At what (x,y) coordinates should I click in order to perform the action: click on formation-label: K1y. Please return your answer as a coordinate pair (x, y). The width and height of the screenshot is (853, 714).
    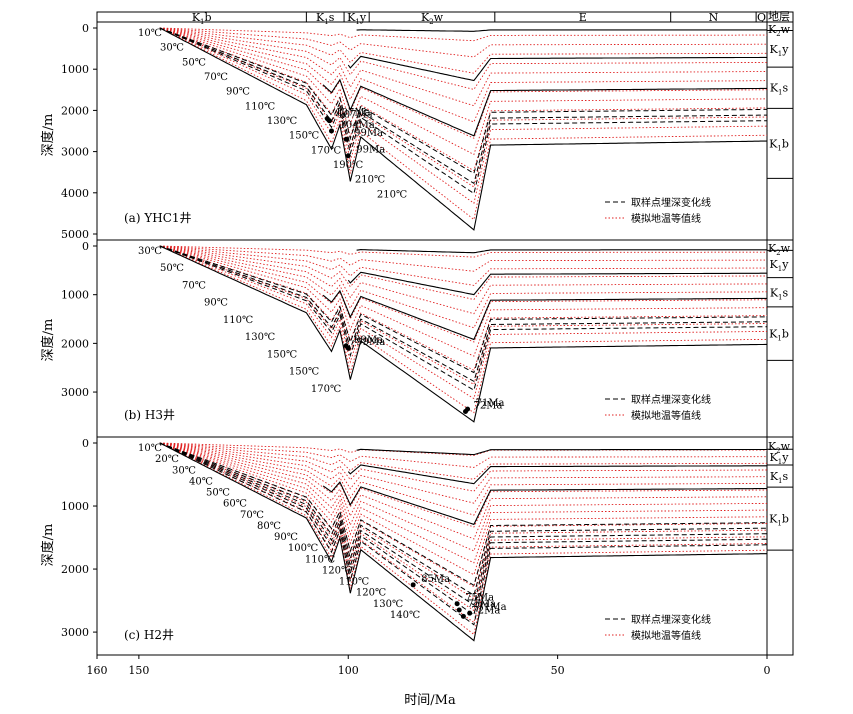
    Looking at the image, I should click on (780, 458).